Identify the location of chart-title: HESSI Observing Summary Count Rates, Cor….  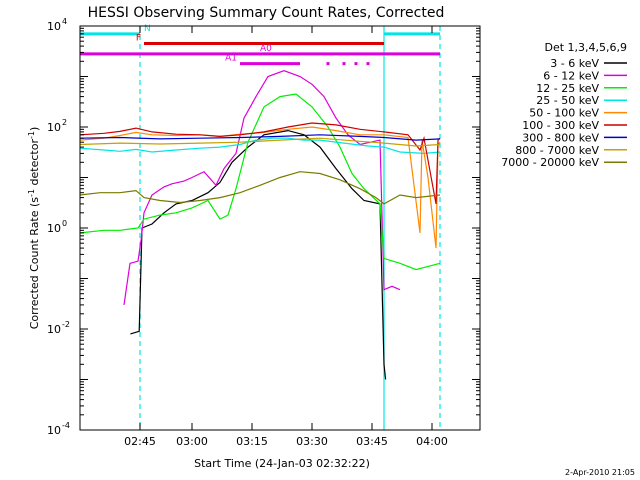
(266, 13).